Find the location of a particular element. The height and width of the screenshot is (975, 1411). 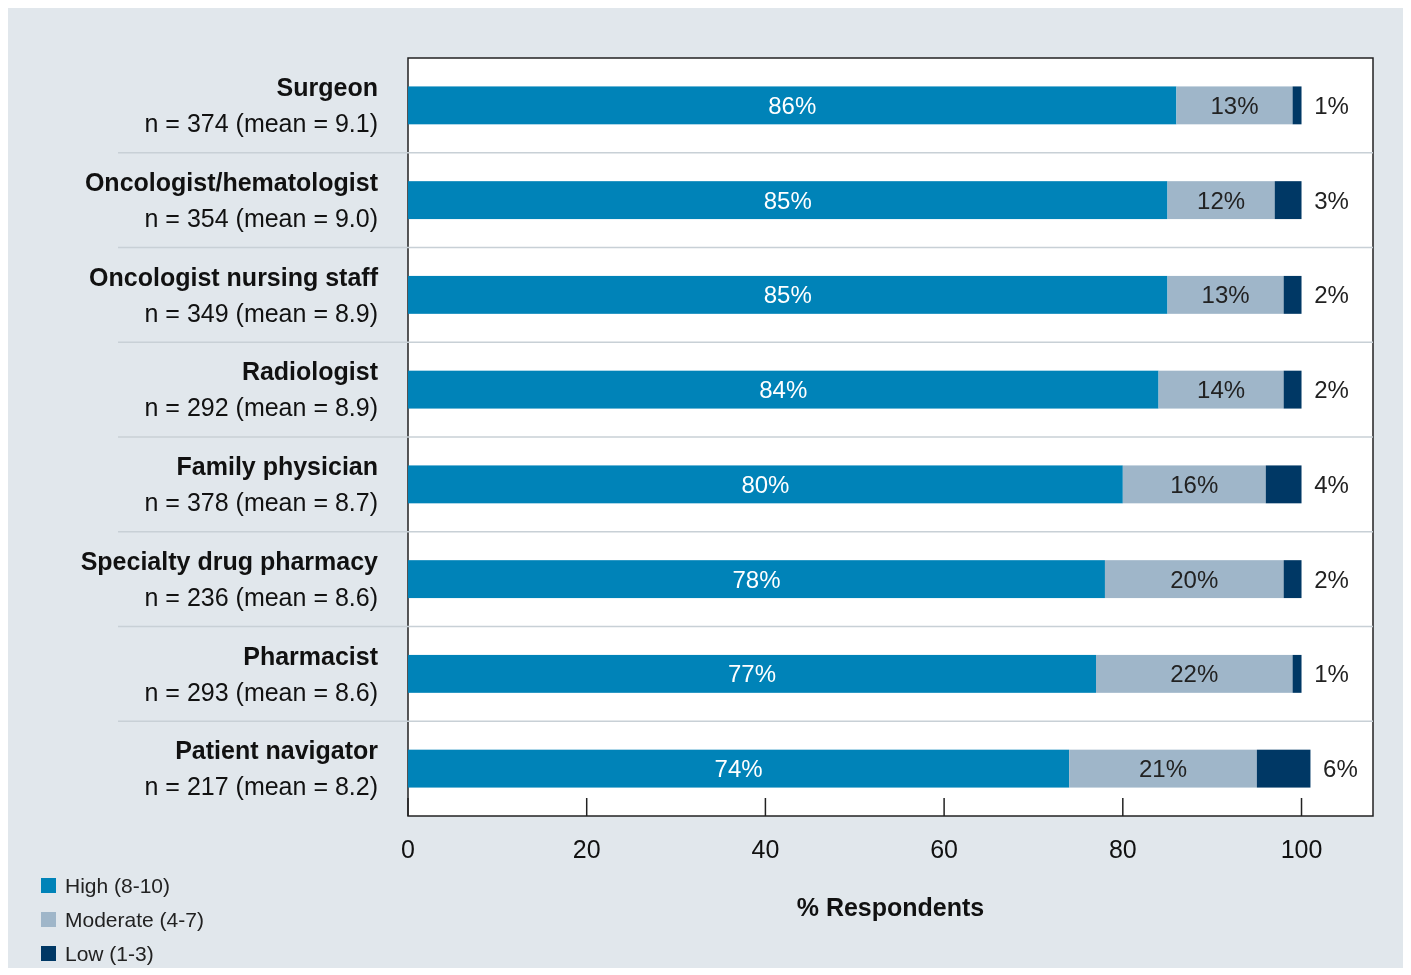

x-tick-label: 20 is located at coordinates (586, 849).